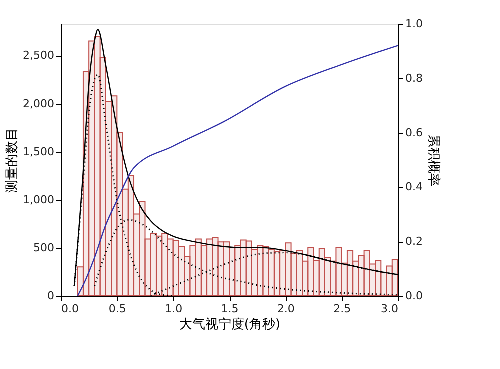 This screenshot has height=369, width=500. Describe the element at coordinates (44, 247) in the screenshot. I see `y-tick-label: 500` at that location.